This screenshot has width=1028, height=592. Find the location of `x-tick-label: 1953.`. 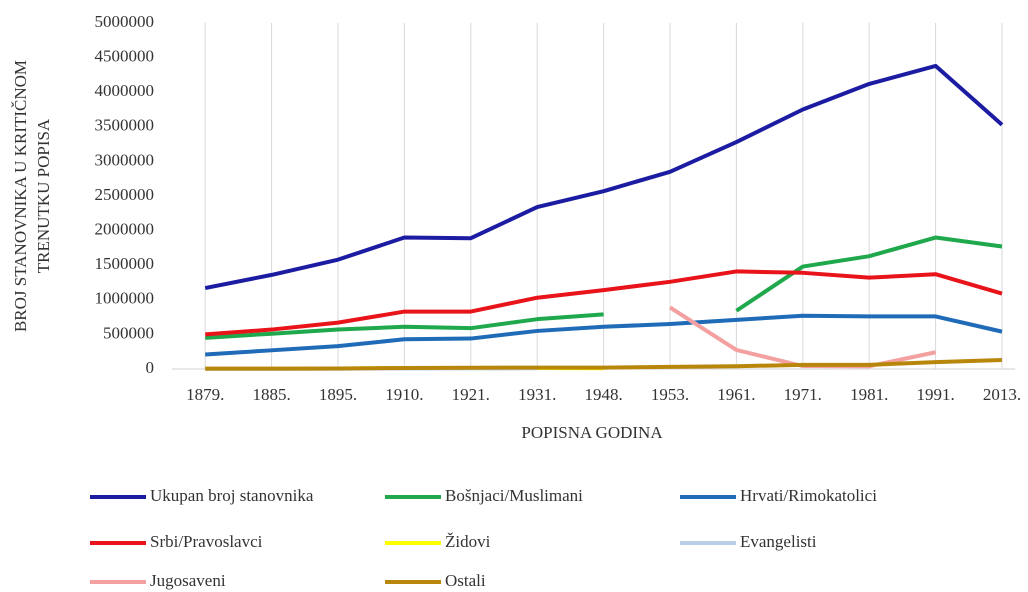

x-tick-label: 1953. is located at coordinates (670, 394).